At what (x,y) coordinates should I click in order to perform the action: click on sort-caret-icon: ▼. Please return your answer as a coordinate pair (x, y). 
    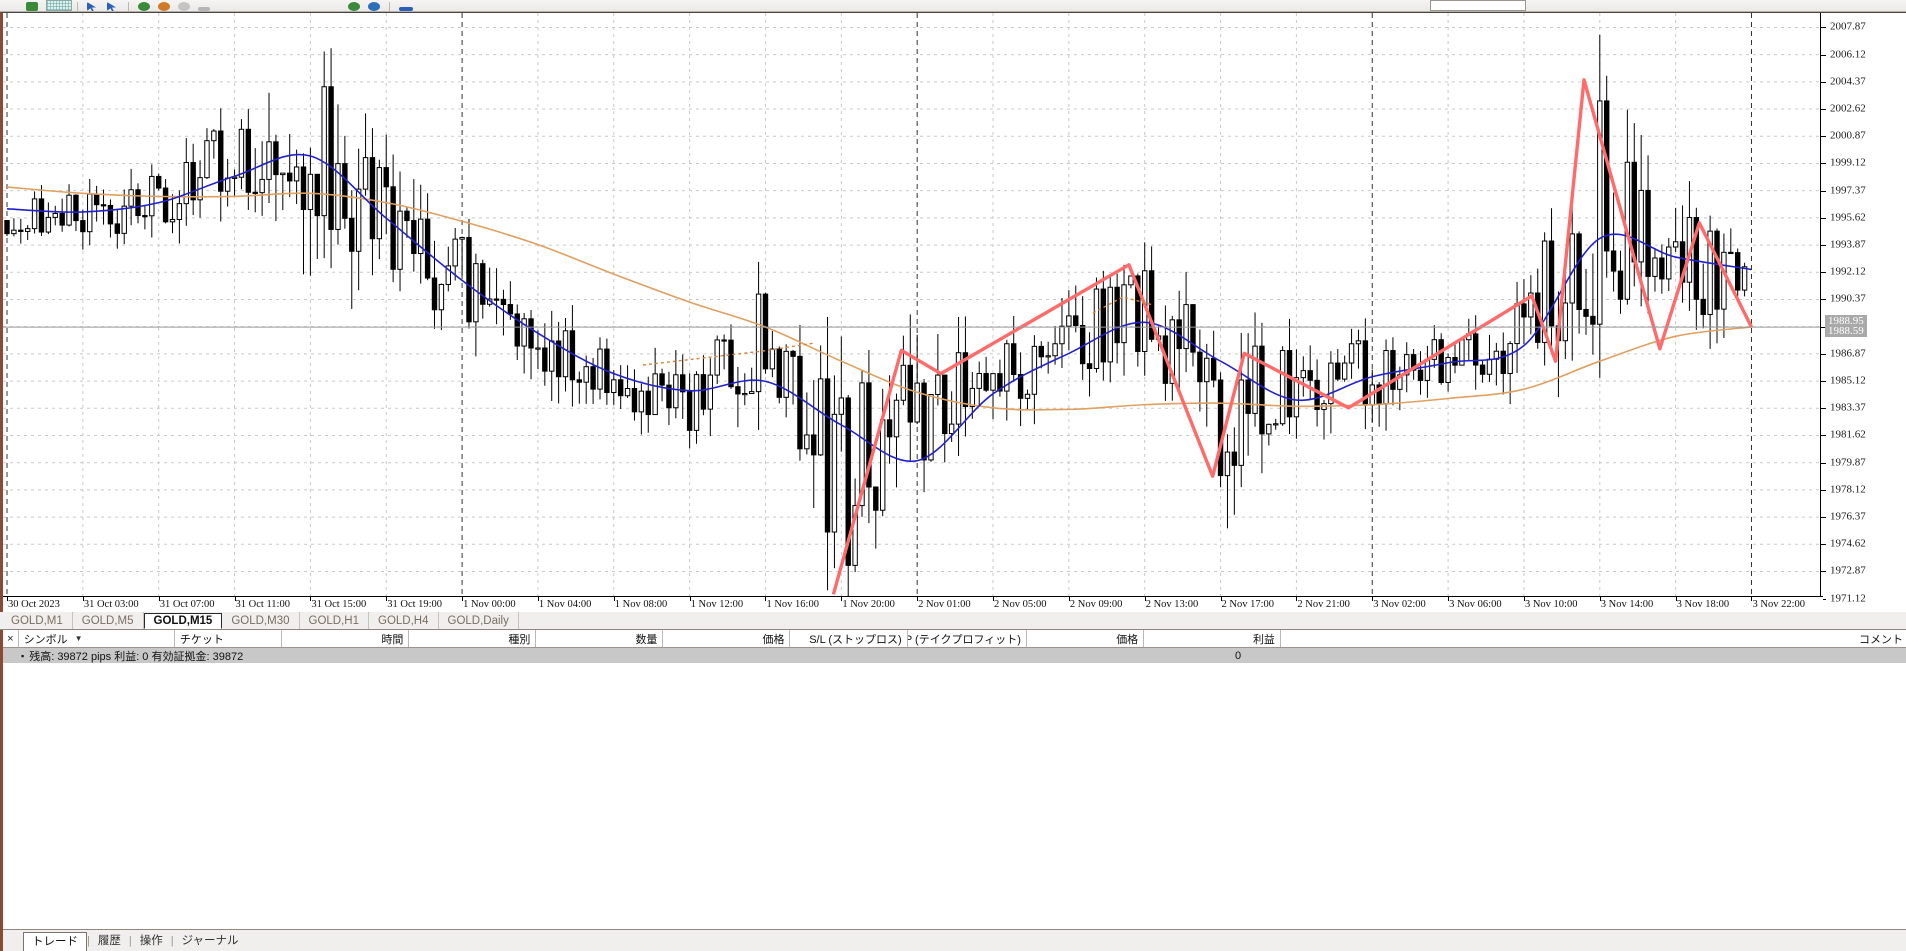
    Looking at the image, I should click on (78, 638).